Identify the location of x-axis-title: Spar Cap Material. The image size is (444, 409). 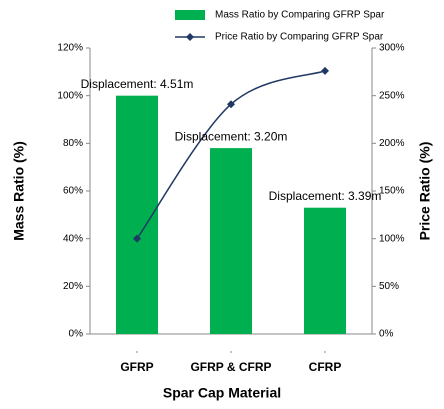
(222, 393).